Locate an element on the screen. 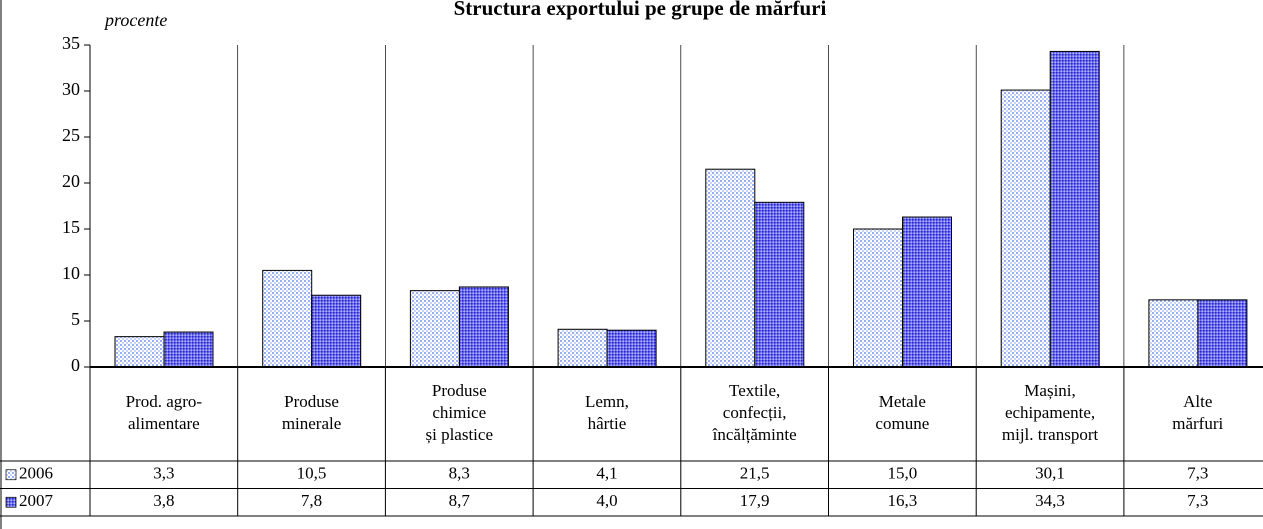  x-tick-label: confecții, is located at coordinates (755, 412).